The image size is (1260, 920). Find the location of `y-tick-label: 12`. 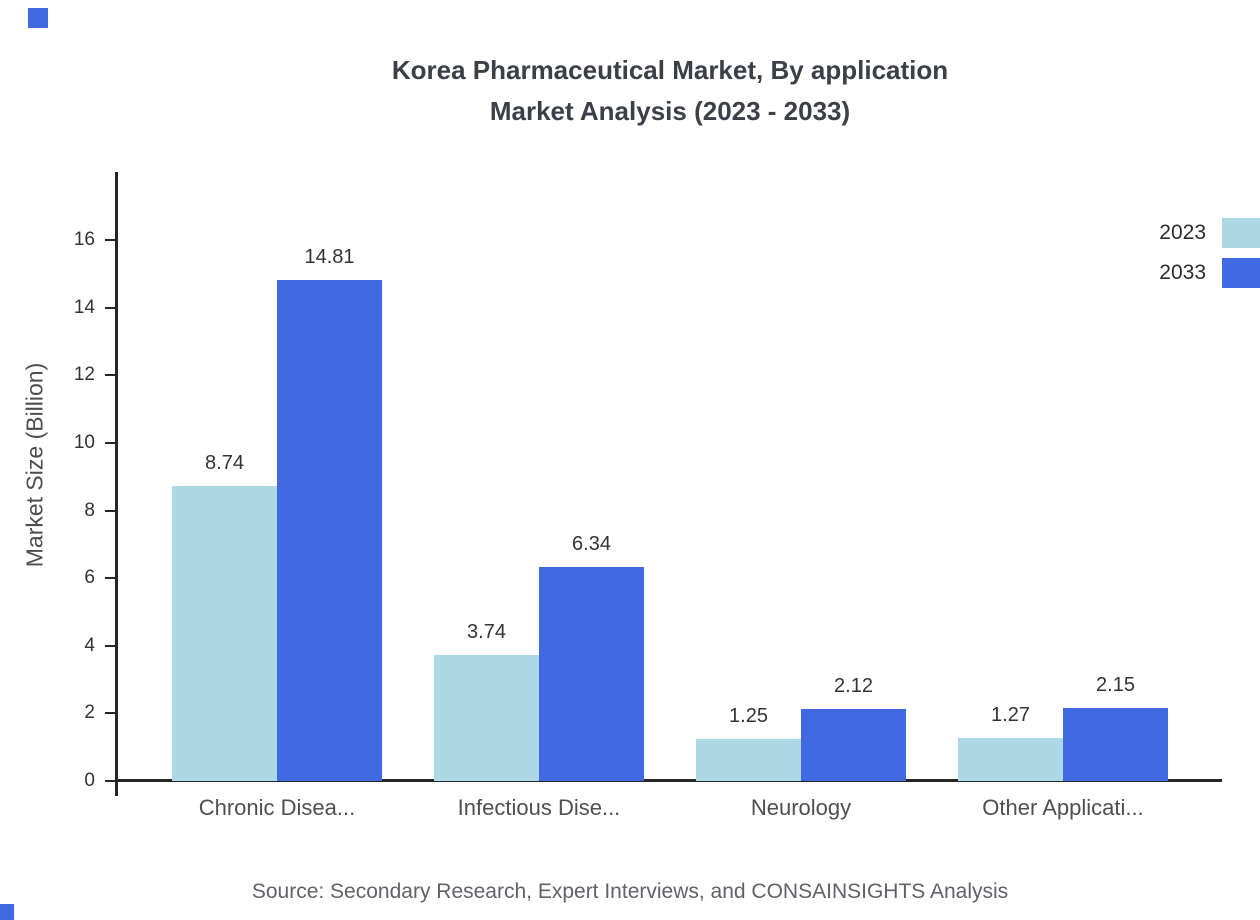

y-tick-label: 12 is located at coordinates (84, 375).